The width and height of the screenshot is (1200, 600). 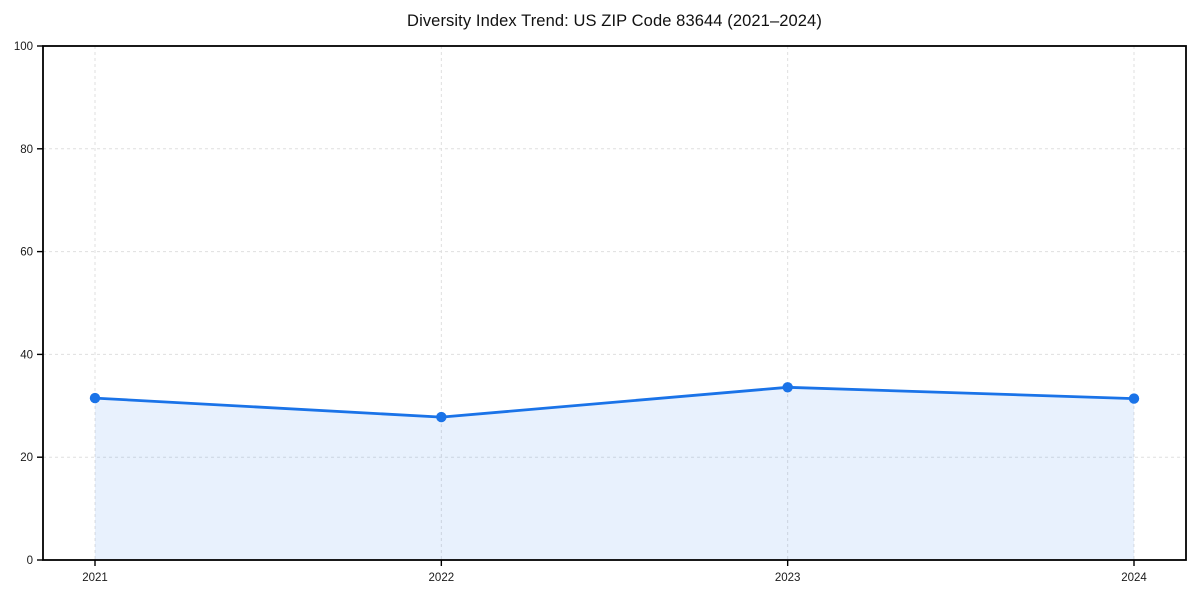 What do you see at coordinates (23, 47) in the screenshot?
I see `y-axis-tick-label: 100` at bounding box center [23, 47].